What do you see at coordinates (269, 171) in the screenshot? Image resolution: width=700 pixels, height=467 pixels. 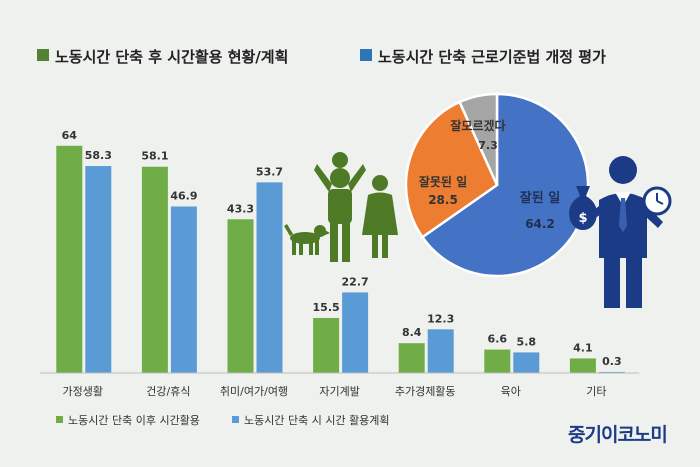 I see `data-label-plan-2: 53.7` at bounding box center [269, 171].